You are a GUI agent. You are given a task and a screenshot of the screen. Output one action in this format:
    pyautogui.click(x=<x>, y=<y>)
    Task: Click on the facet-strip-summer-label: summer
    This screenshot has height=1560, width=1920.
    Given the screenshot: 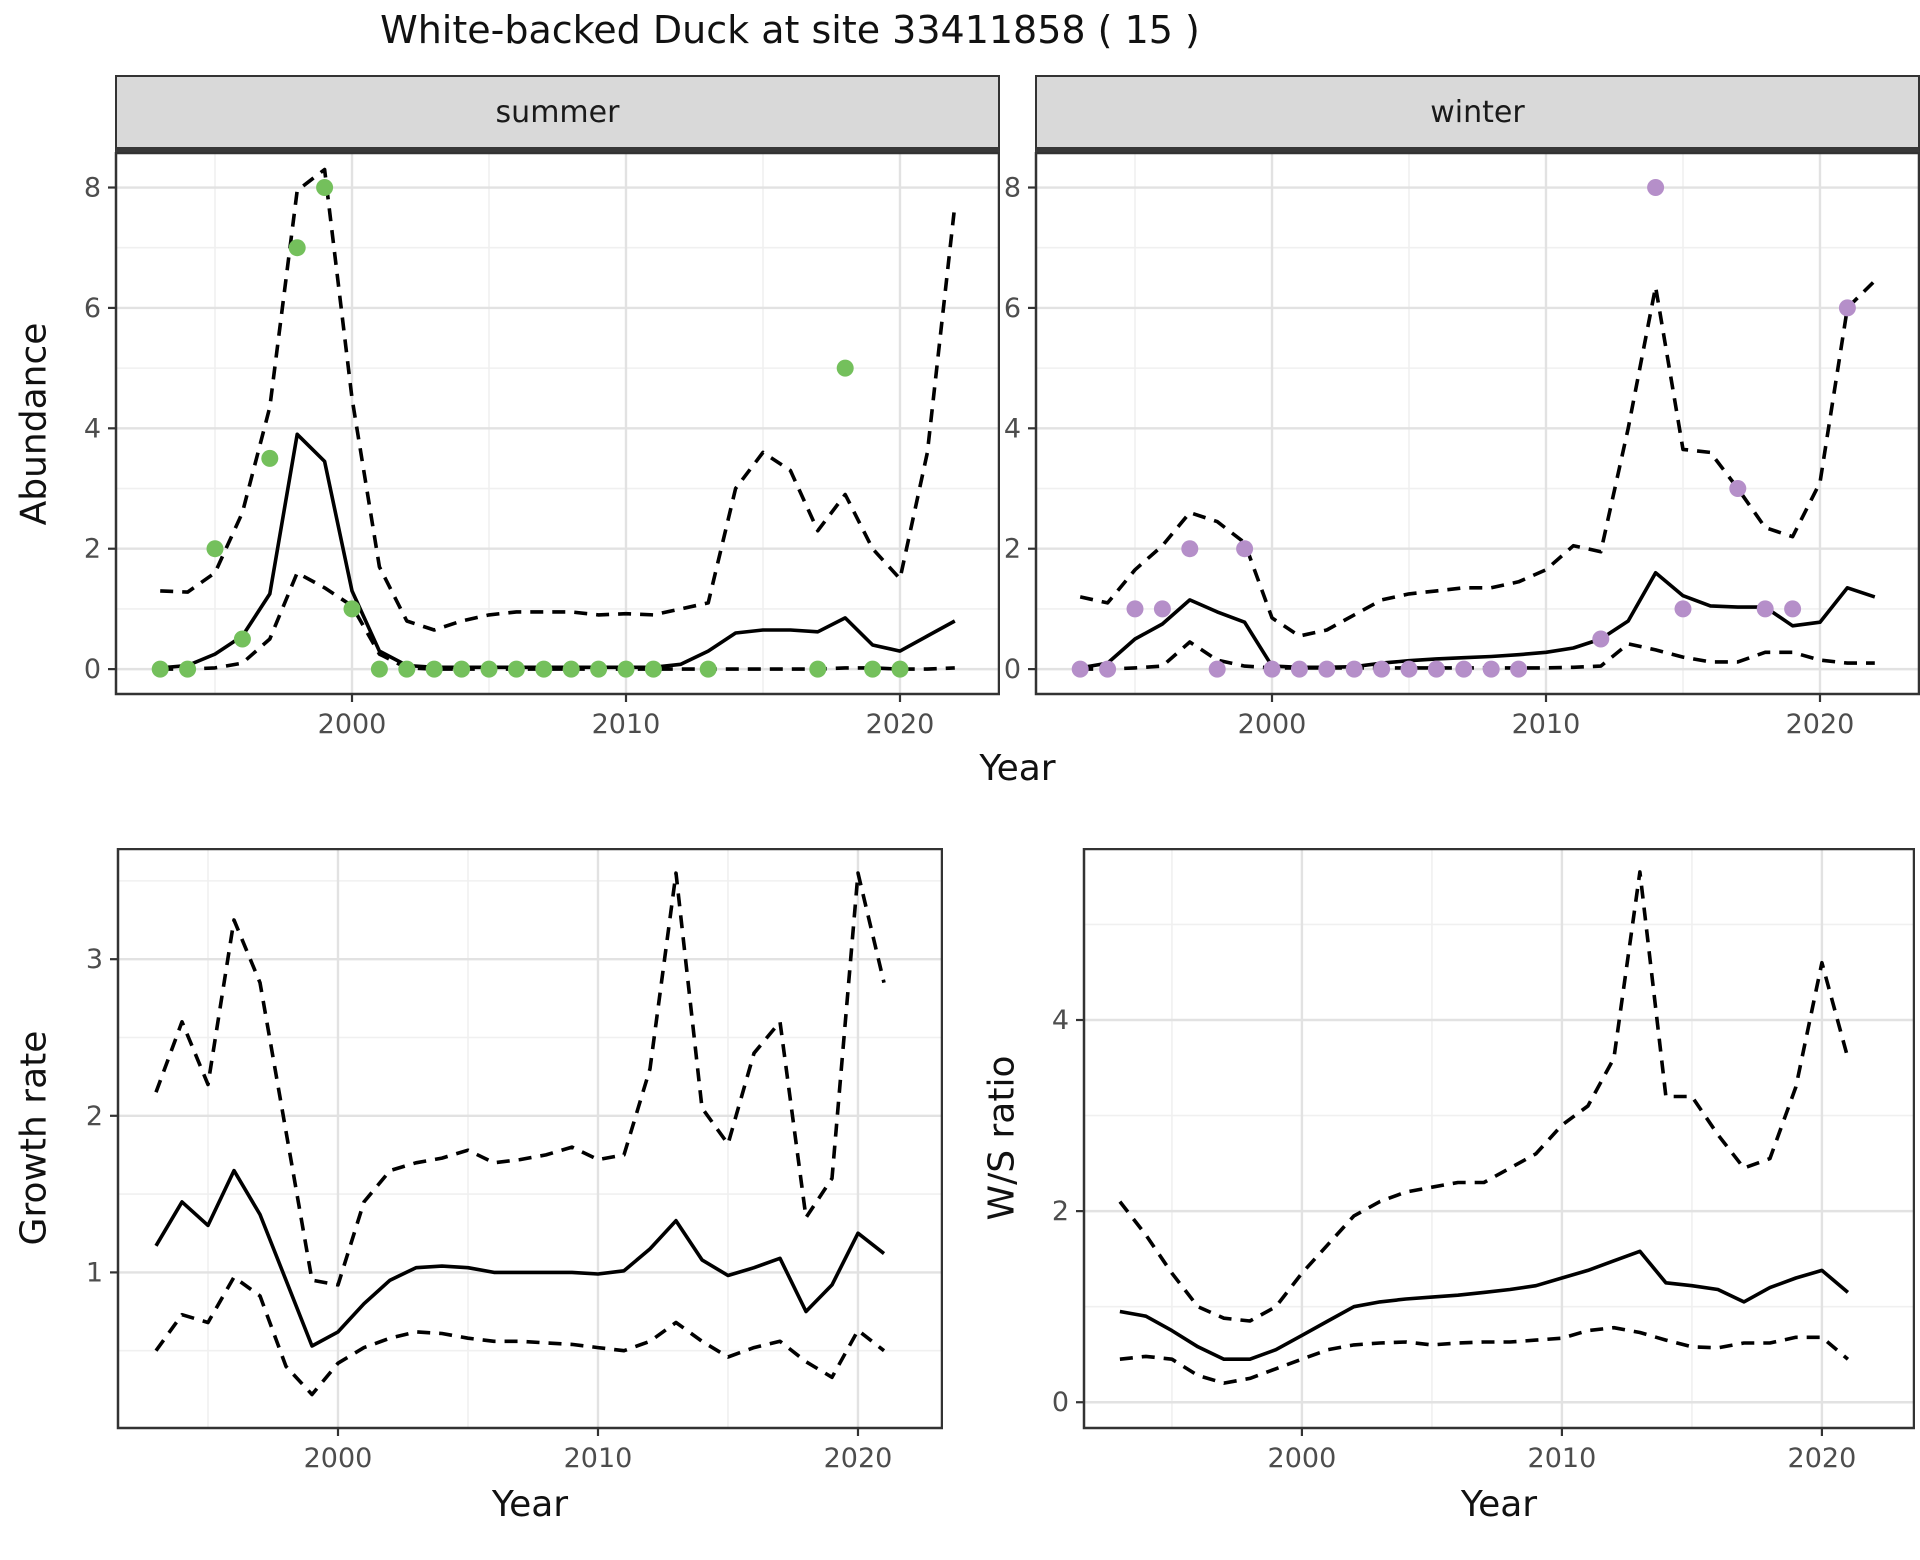 What is the action you would take?
    pyautogui.click(x=557, y=112)
    